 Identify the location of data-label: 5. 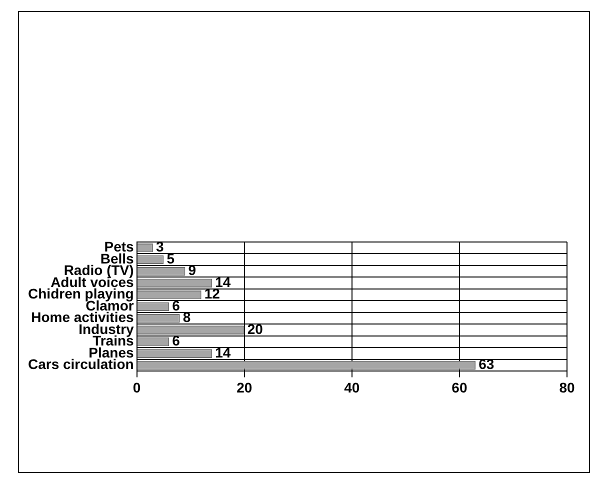
(170, 258).